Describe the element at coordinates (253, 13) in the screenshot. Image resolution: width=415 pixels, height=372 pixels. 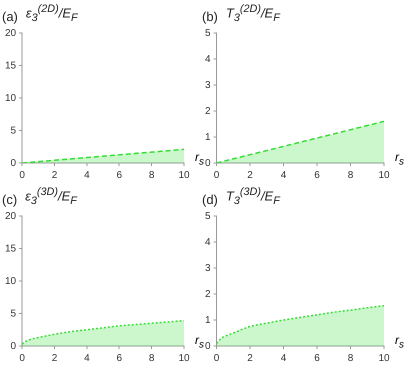
I see `chart-title: T$_{3}$$^{(2D)}$/E$_{F}$` at that location.